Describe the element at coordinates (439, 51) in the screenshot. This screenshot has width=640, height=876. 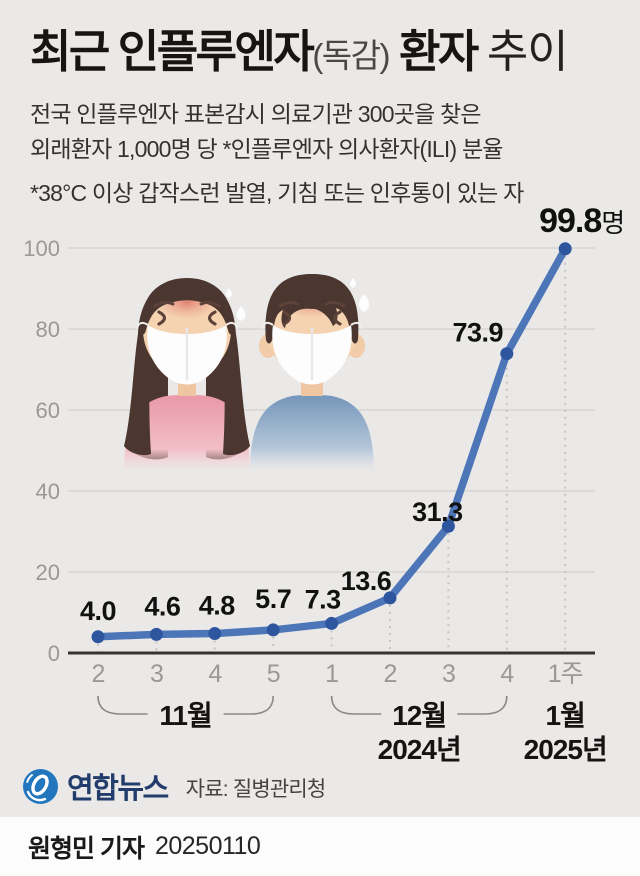
I see `title-bold-2: 환자` at that location.